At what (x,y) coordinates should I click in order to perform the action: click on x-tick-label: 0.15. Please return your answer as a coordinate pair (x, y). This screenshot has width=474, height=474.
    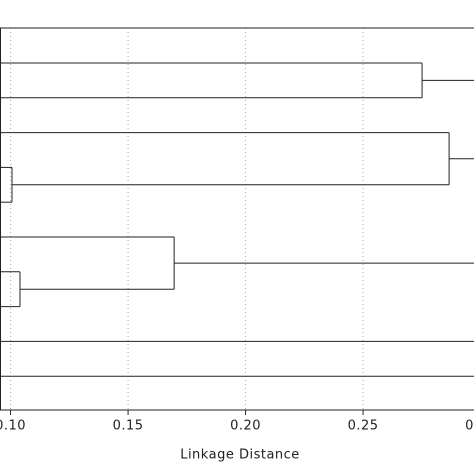
    Looking at the image, I should click on (128, 426).